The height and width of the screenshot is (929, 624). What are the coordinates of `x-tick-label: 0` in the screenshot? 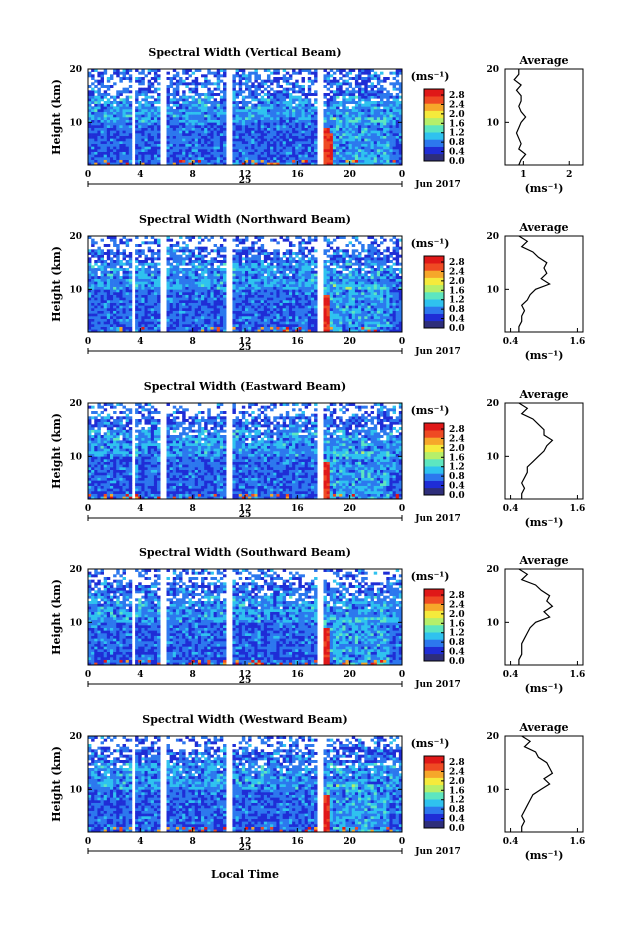 It's located at (402, 175).